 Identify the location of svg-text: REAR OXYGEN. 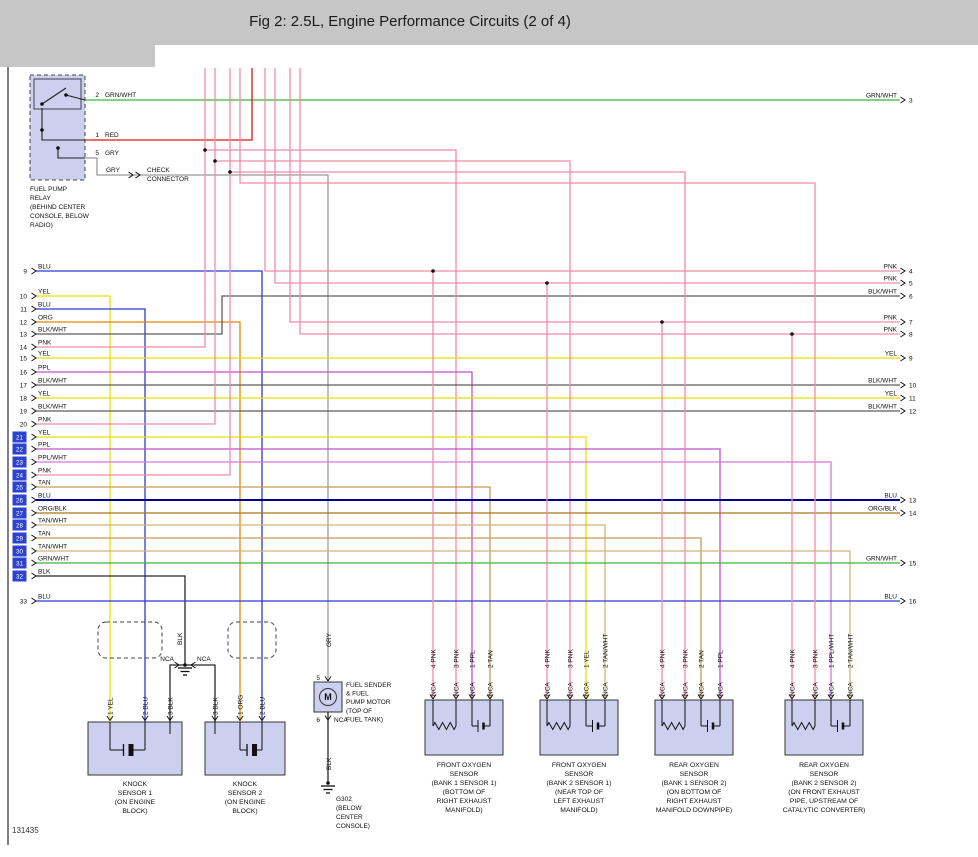
(694, 765).